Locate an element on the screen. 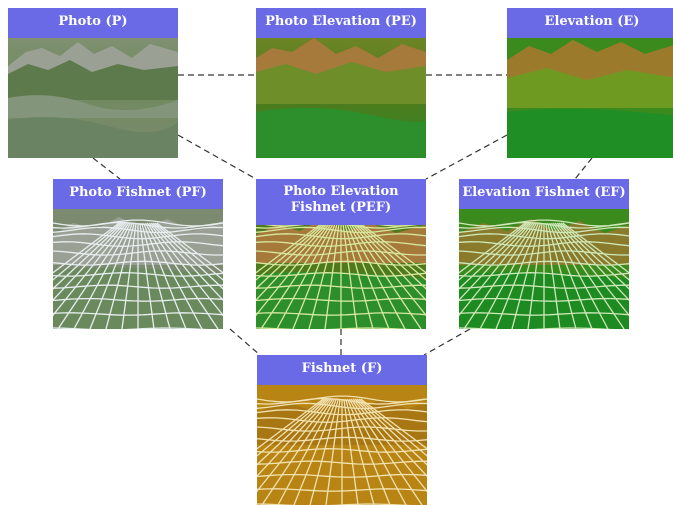 This screenshot has height=505, width=673. panel-photo-fishnet: Photo Fishnet (PF) is located at coordinates (138, 254).